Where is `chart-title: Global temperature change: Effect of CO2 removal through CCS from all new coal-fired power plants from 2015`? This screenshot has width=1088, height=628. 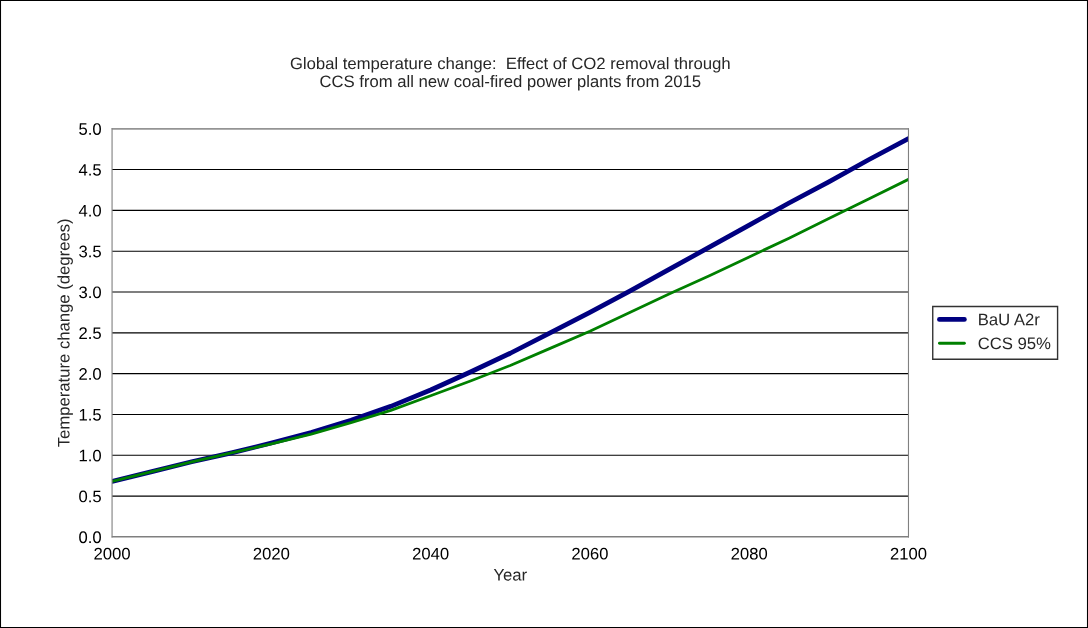
chart-title: Global temperature change: Effect of CO2 removal through CCS from all new coal-fired power plants from 2015 is located at coordinates (510, 74).